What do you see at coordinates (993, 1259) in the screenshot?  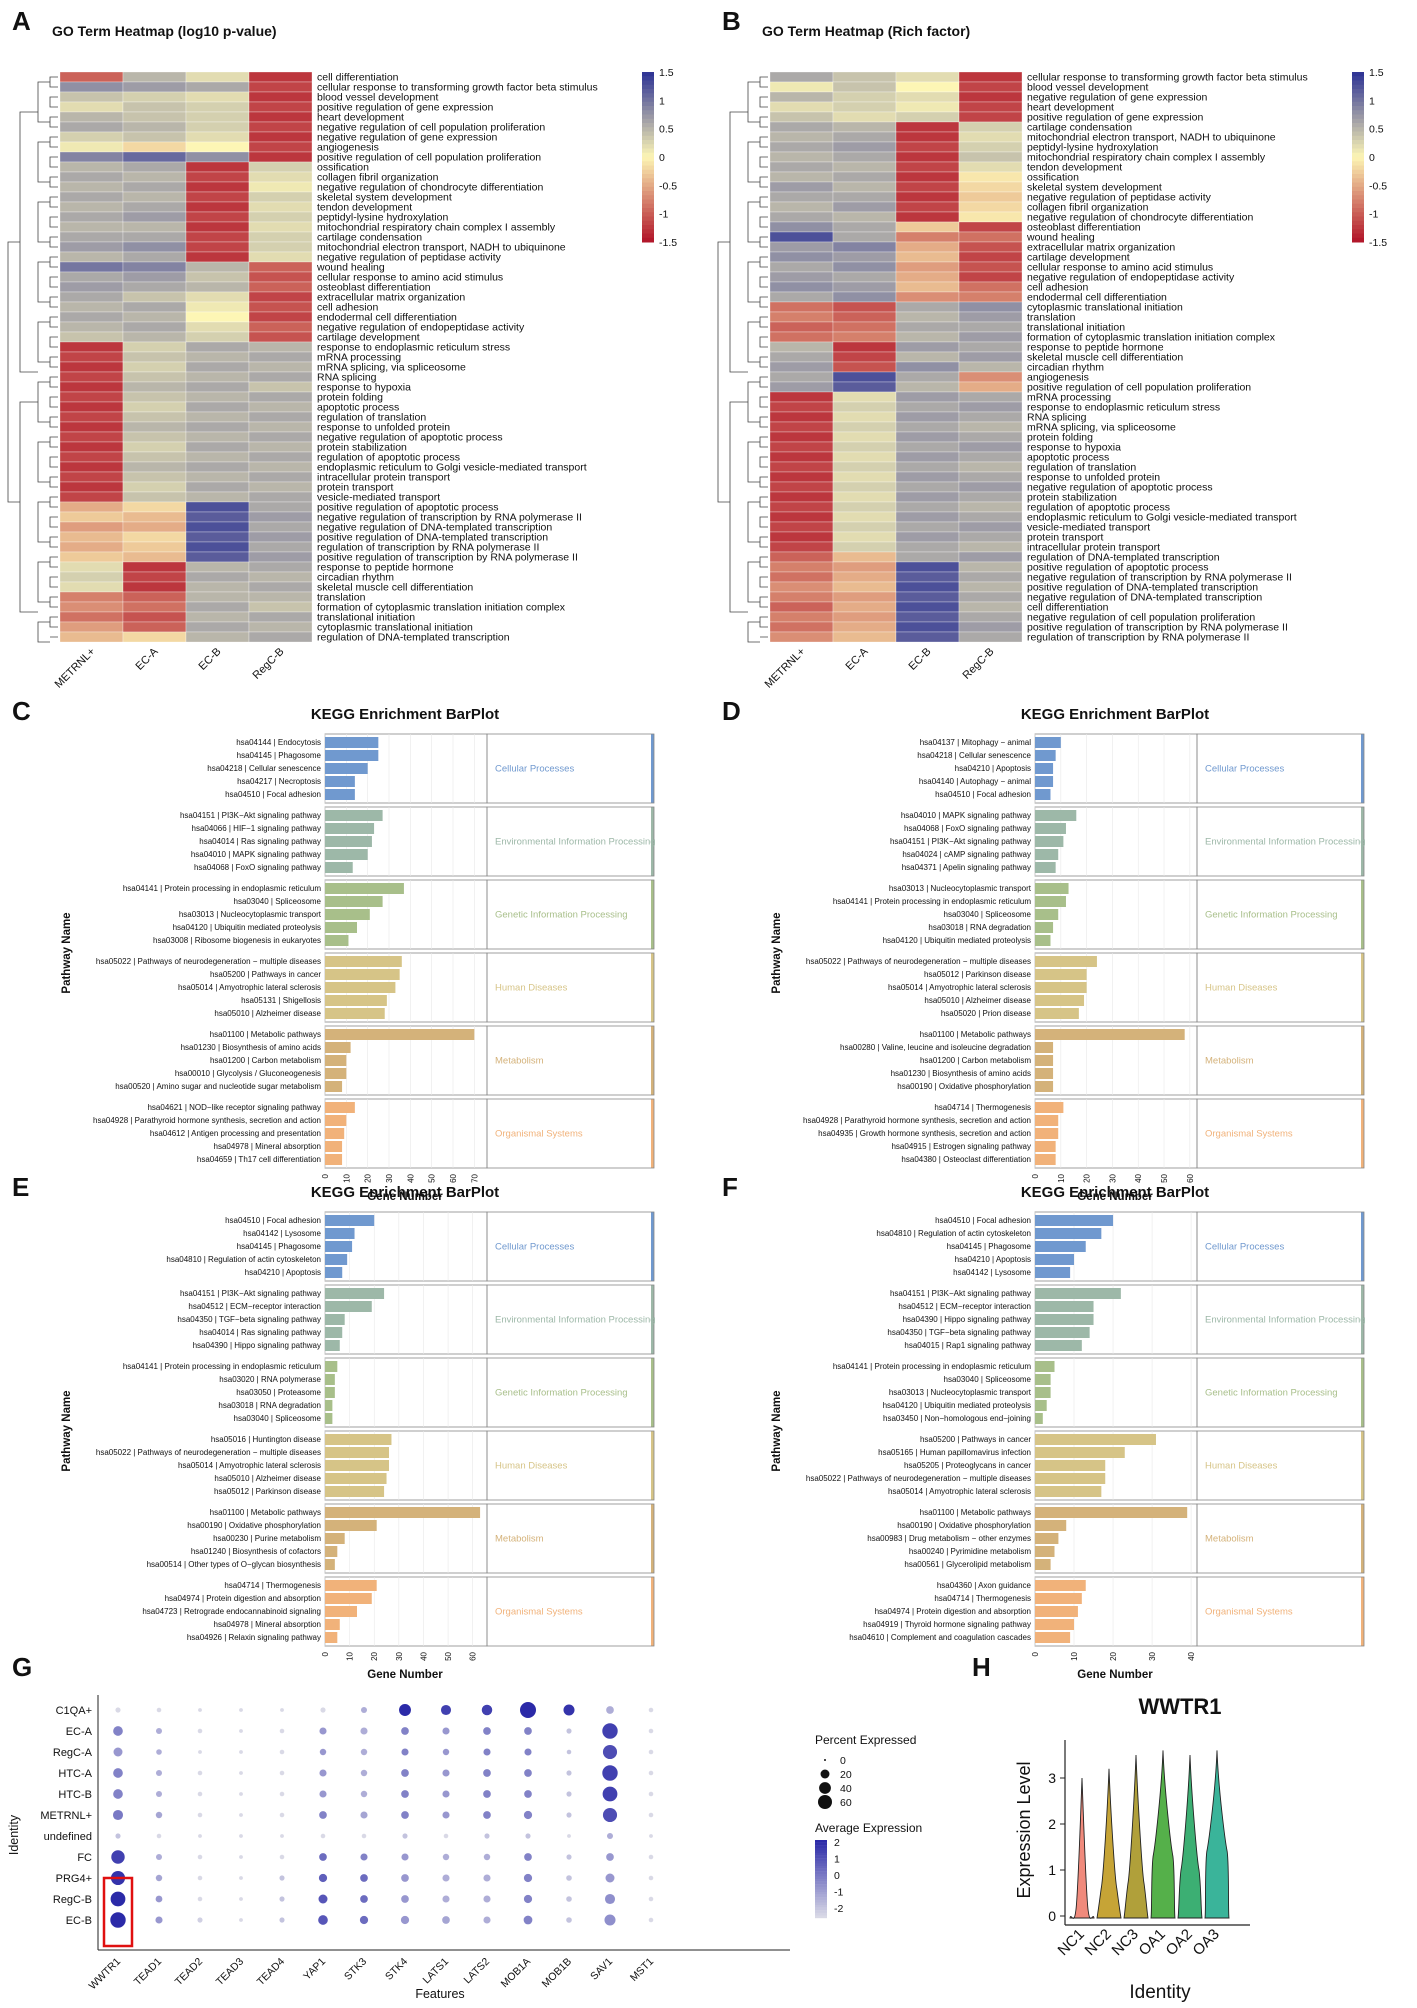 I see `kegg-pathway-label: hsa04210 | Apoptosis` at bounding box center [993, 1259].